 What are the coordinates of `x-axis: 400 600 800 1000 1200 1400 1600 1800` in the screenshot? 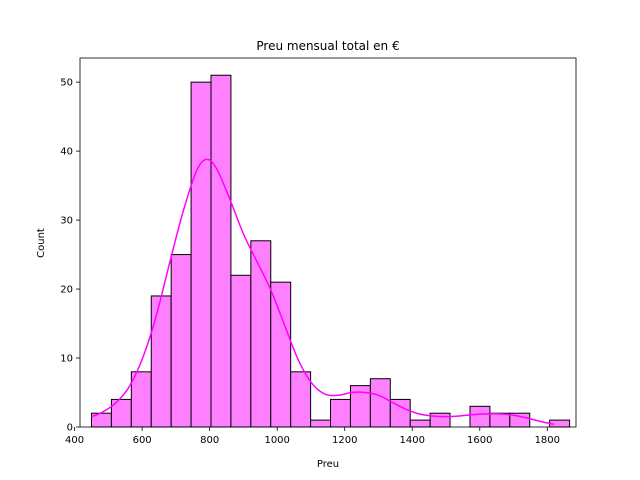 It's located at (312, 436).